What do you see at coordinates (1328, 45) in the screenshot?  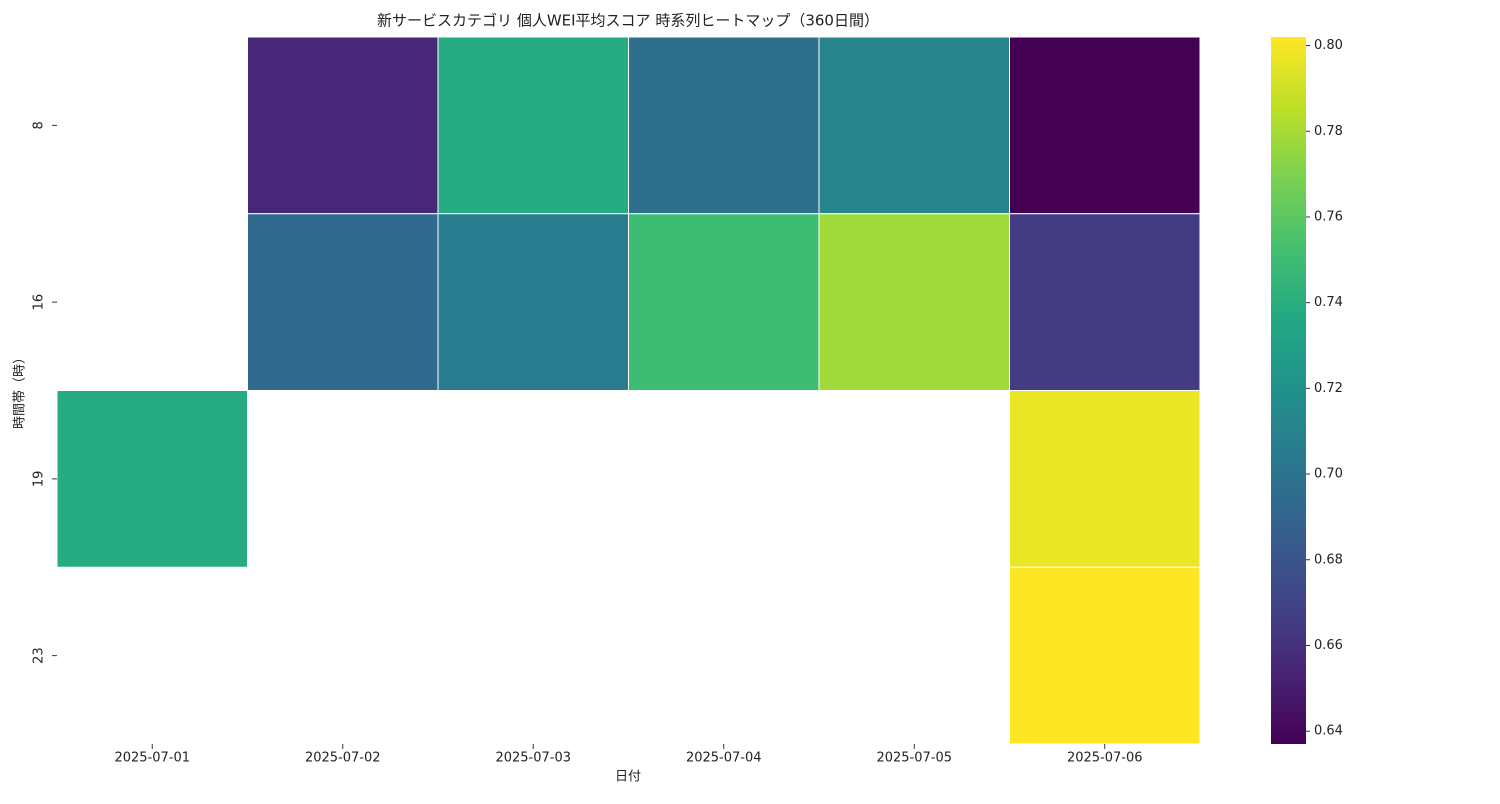 I see `colorbar-tick-label: 0.80` at bounding box center [1328, 45].